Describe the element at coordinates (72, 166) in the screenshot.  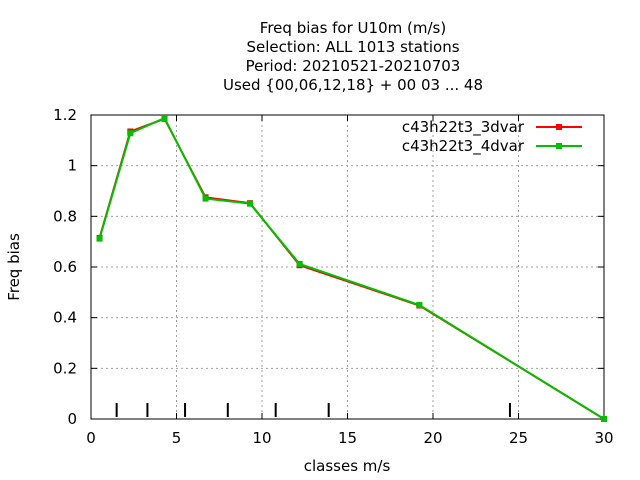
I see `y-tick-label: 1` at that location.